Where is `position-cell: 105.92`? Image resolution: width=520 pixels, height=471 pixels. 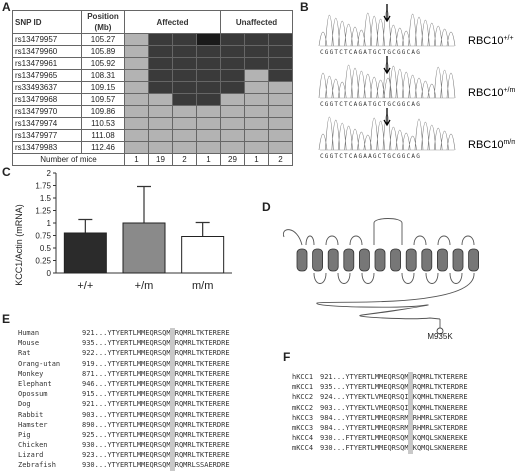 position-cell: 105.92 is located at coordinates (103, 63).